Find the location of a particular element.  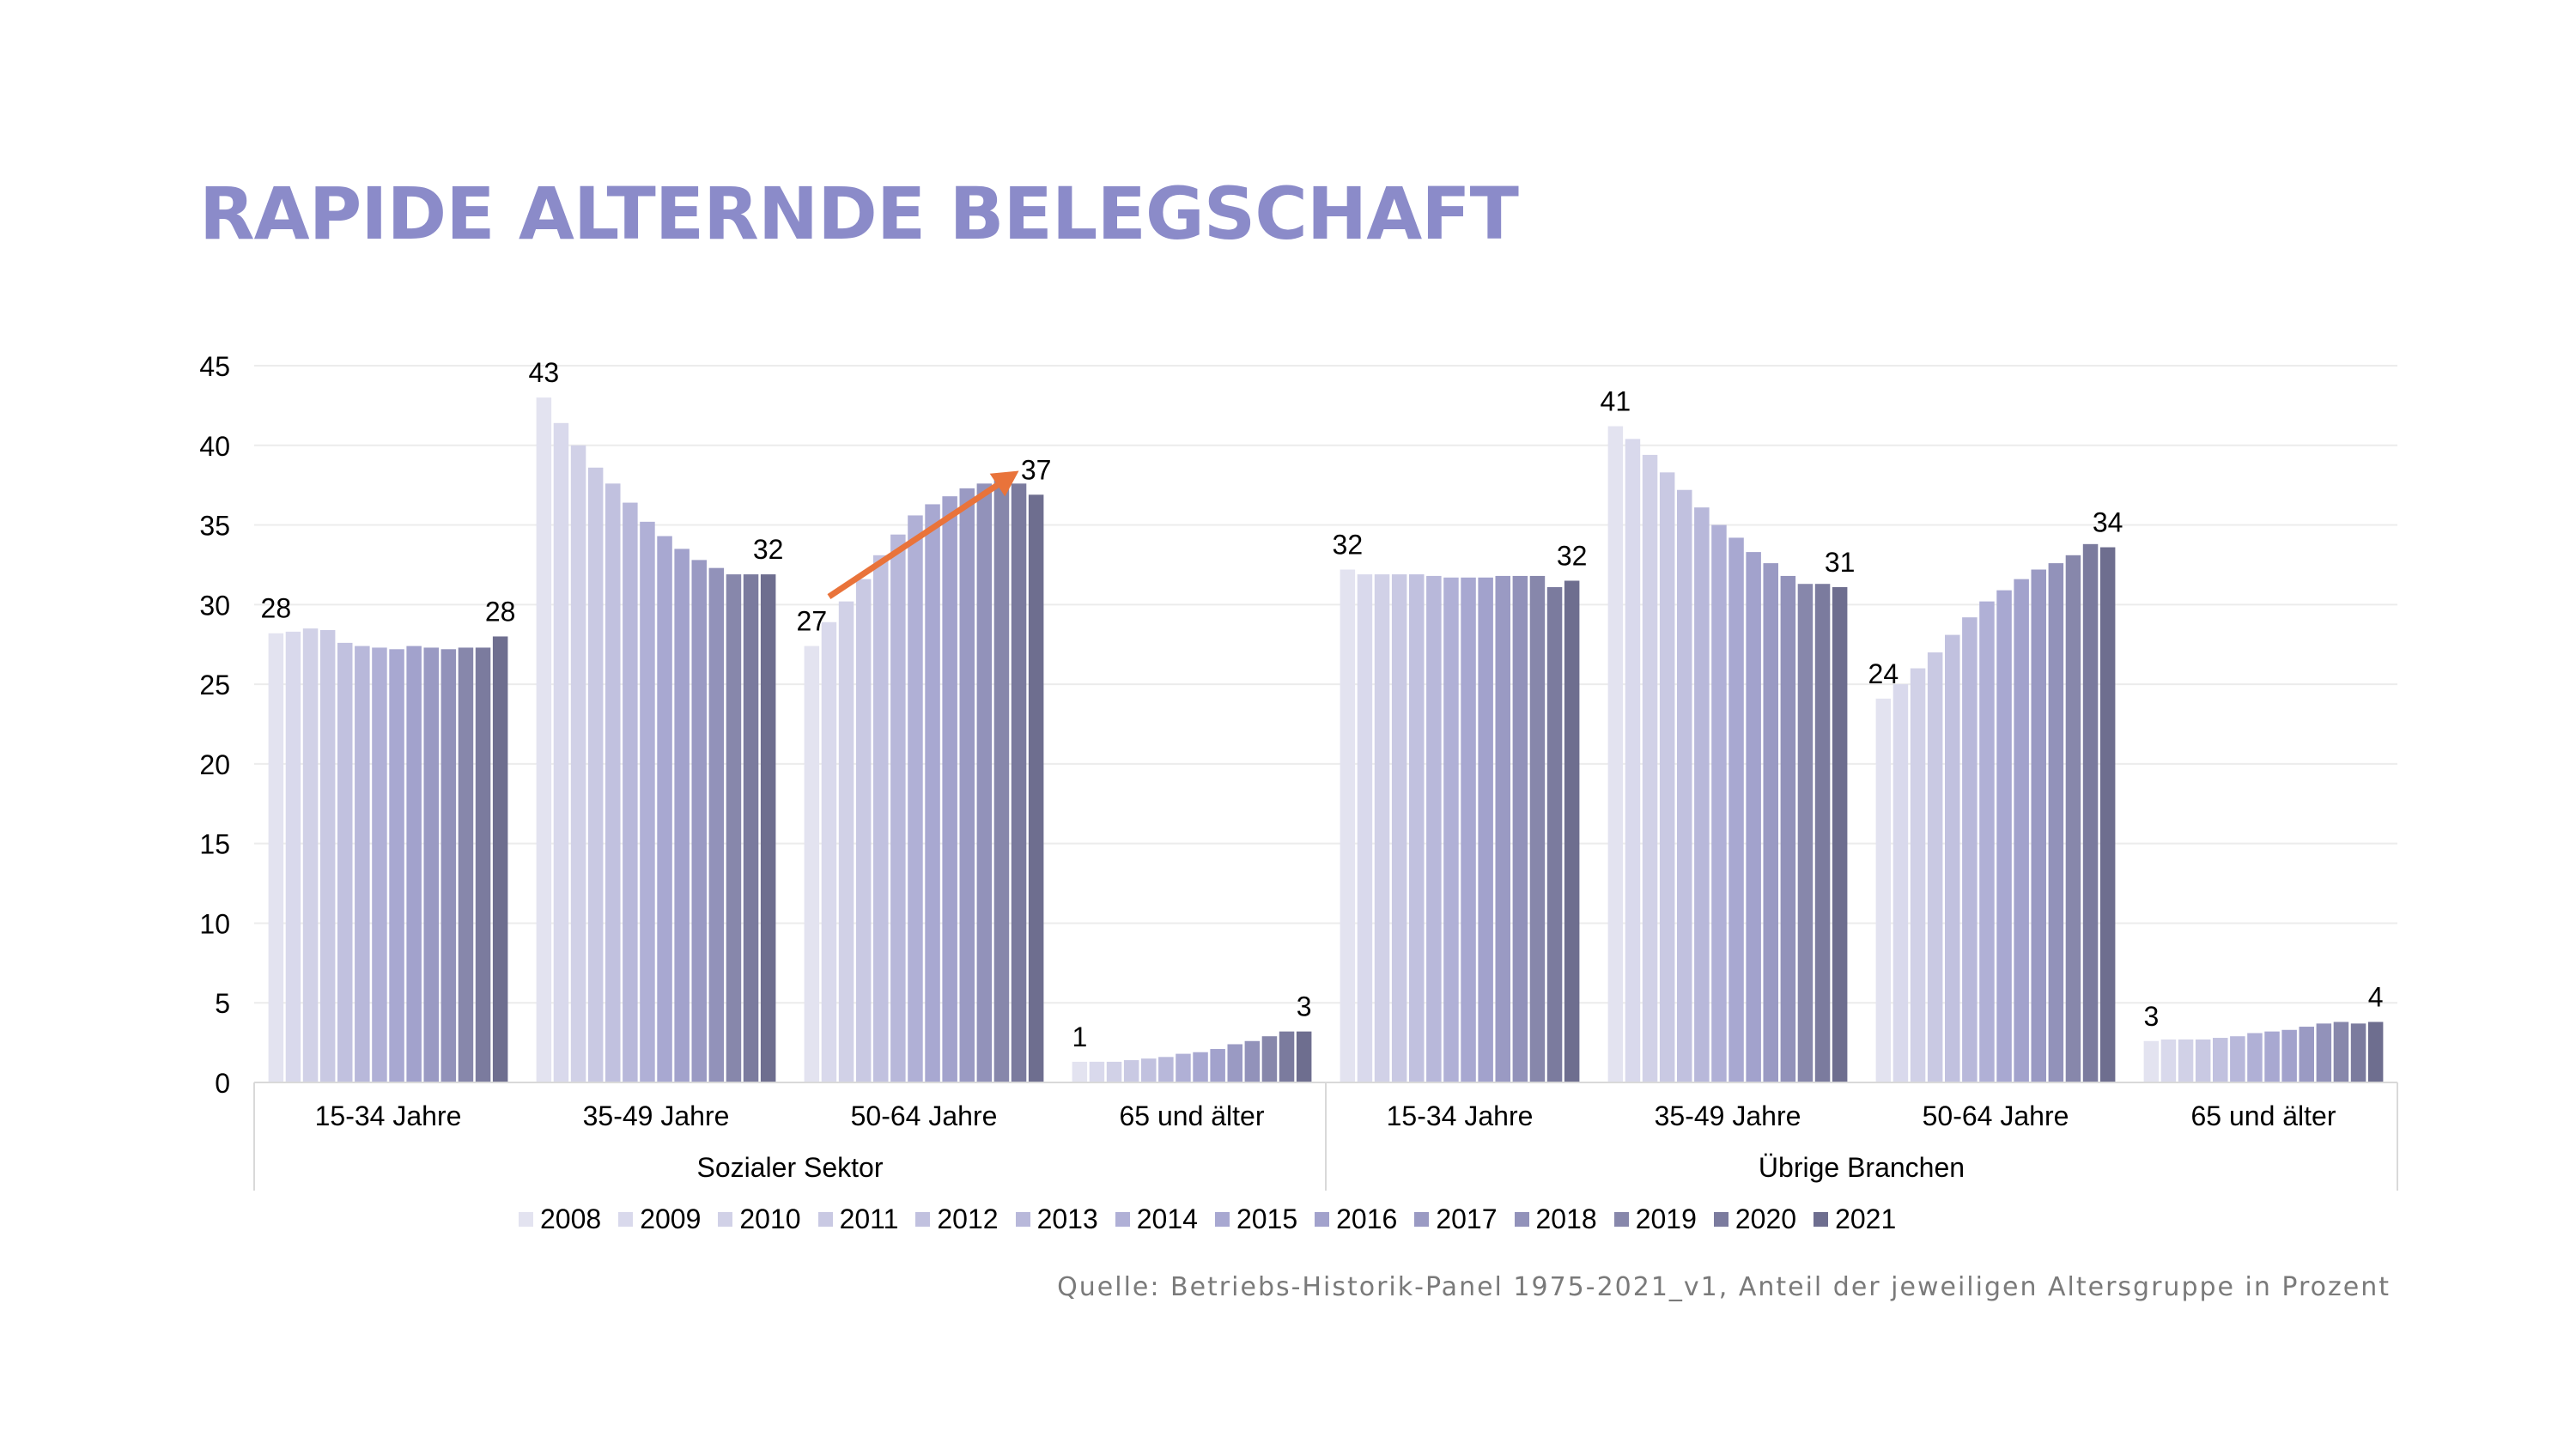

legend-item: 2009 is located at coordinates (660, 1219).